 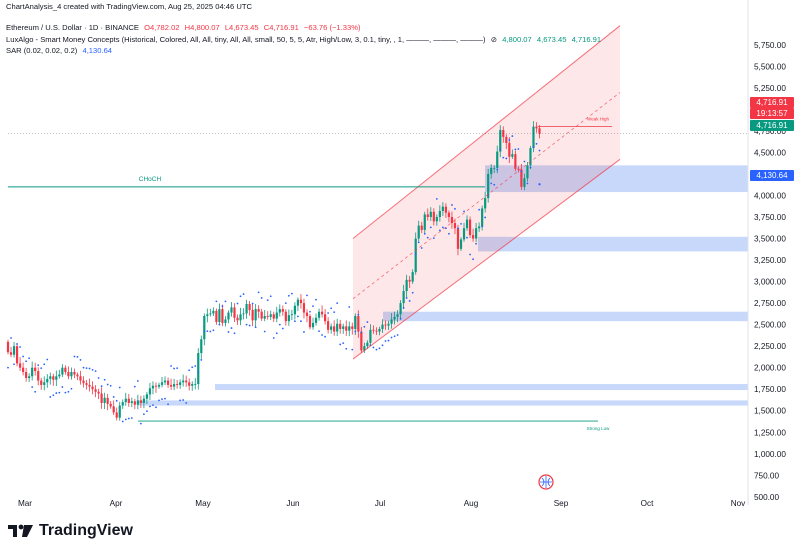 I want to click on legend-symbol: Ethereum / U.S. Dollar · 1D · BINANCE, so click(x=72, y=27).